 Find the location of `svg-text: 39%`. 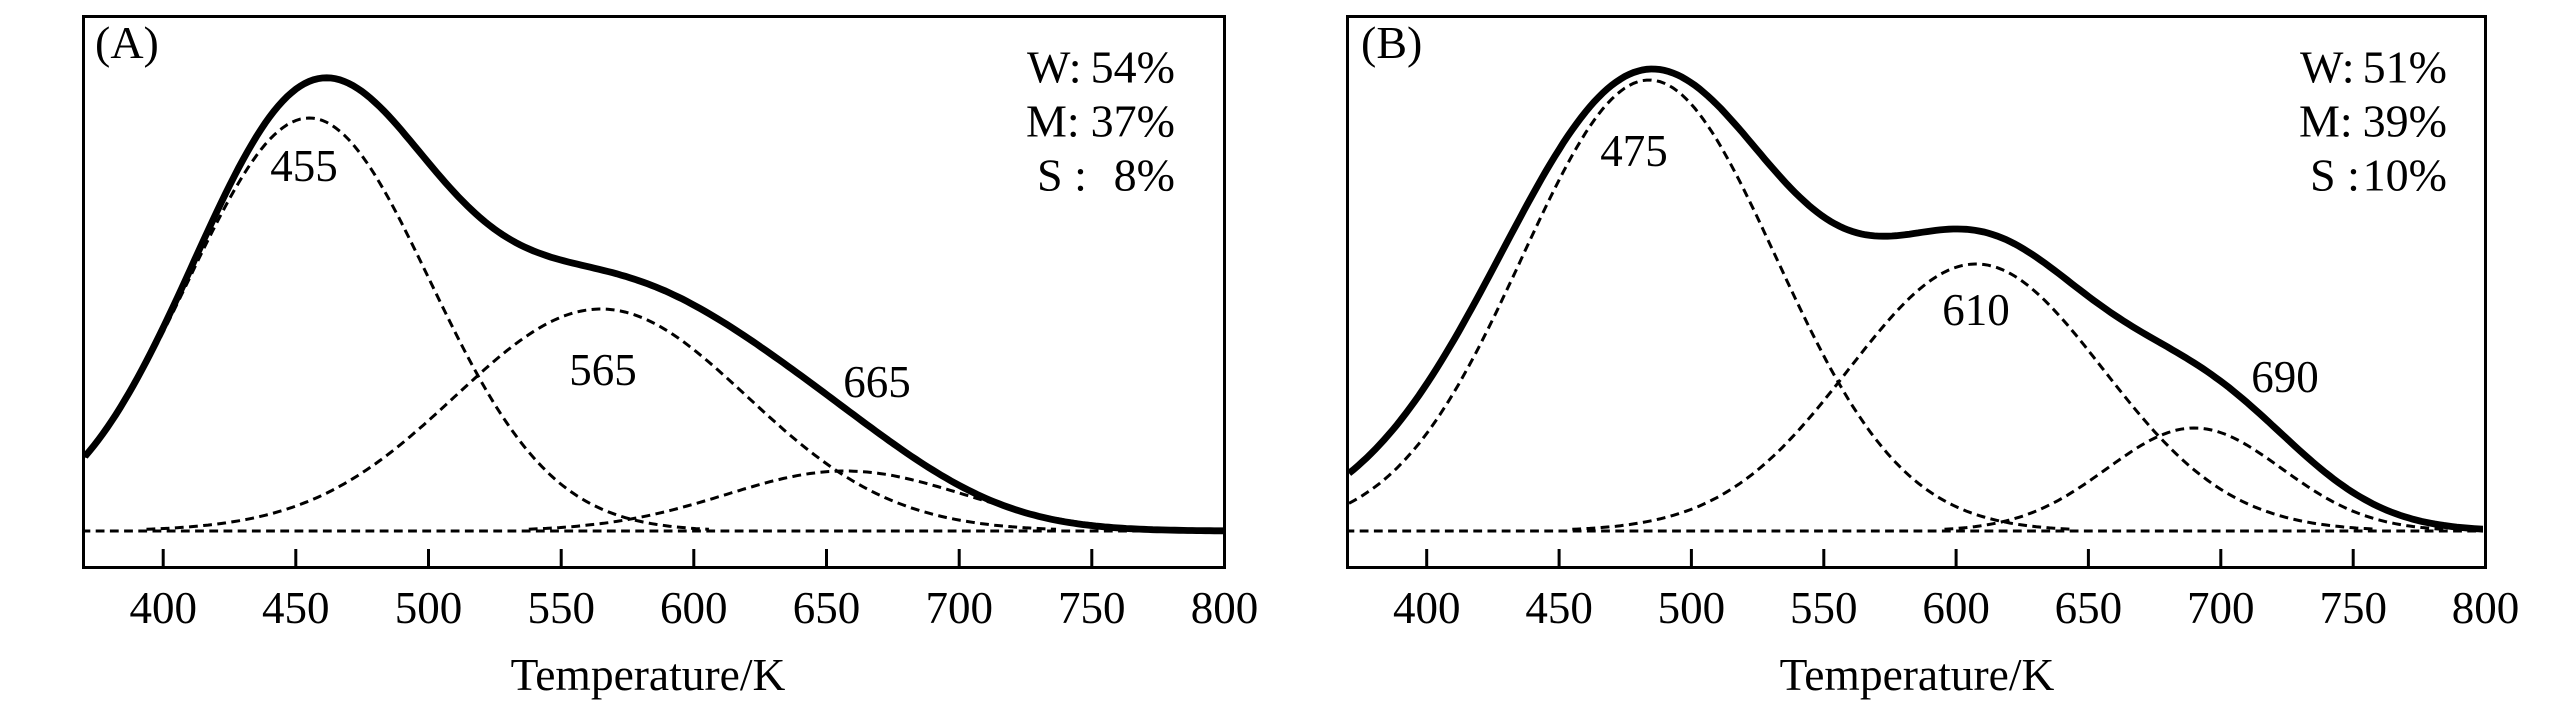

svg-text: 39% is located at coordinates (2405, 121).